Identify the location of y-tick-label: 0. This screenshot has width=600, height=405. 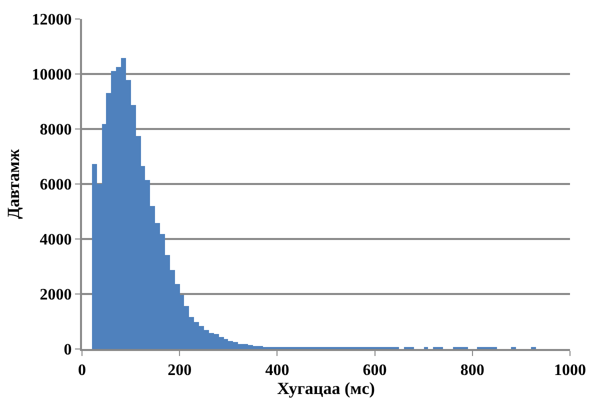
(68, 350).